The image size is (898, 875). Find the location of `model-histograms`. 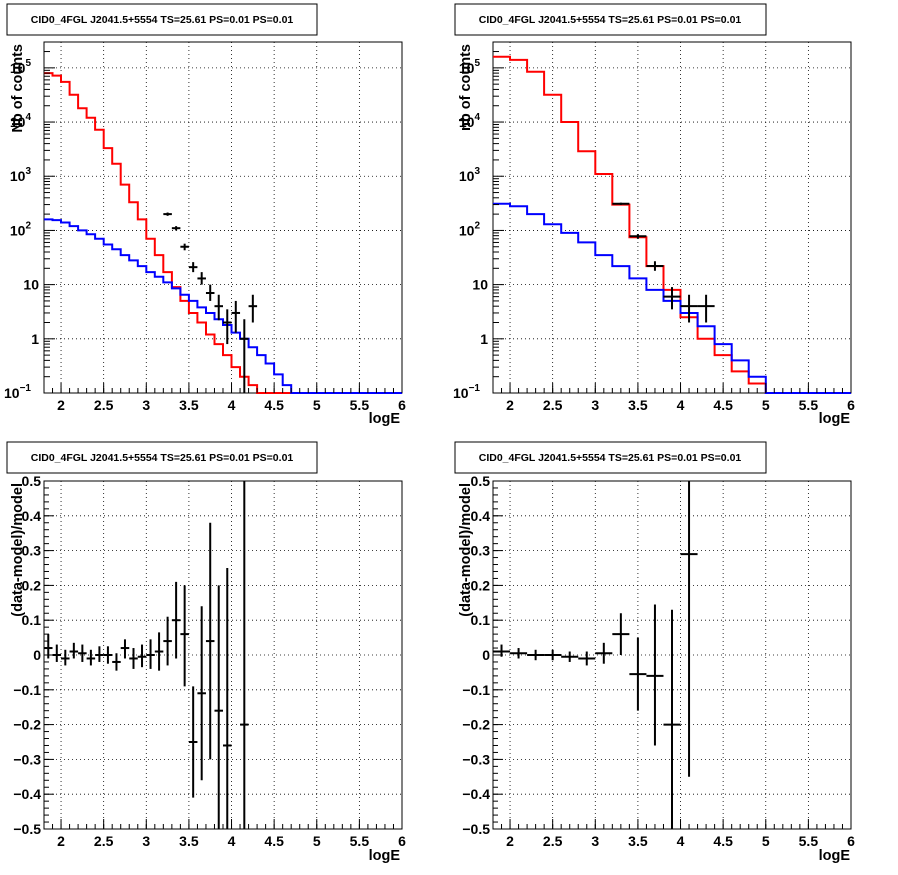

model-histograms is located at coordinates (223, 233).